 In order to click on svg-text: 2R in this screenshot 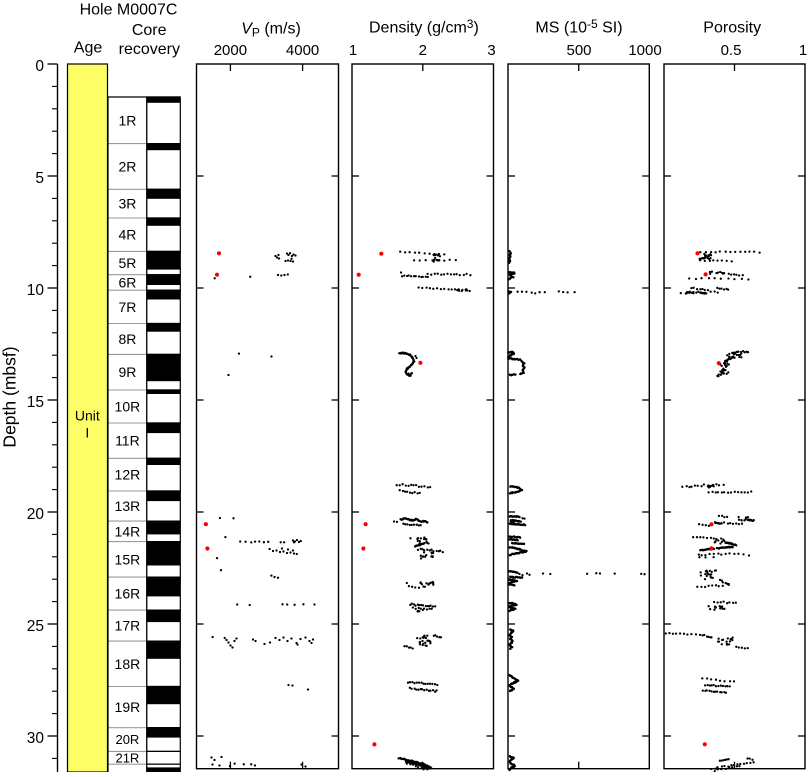, I will do `click(127, 167)`.